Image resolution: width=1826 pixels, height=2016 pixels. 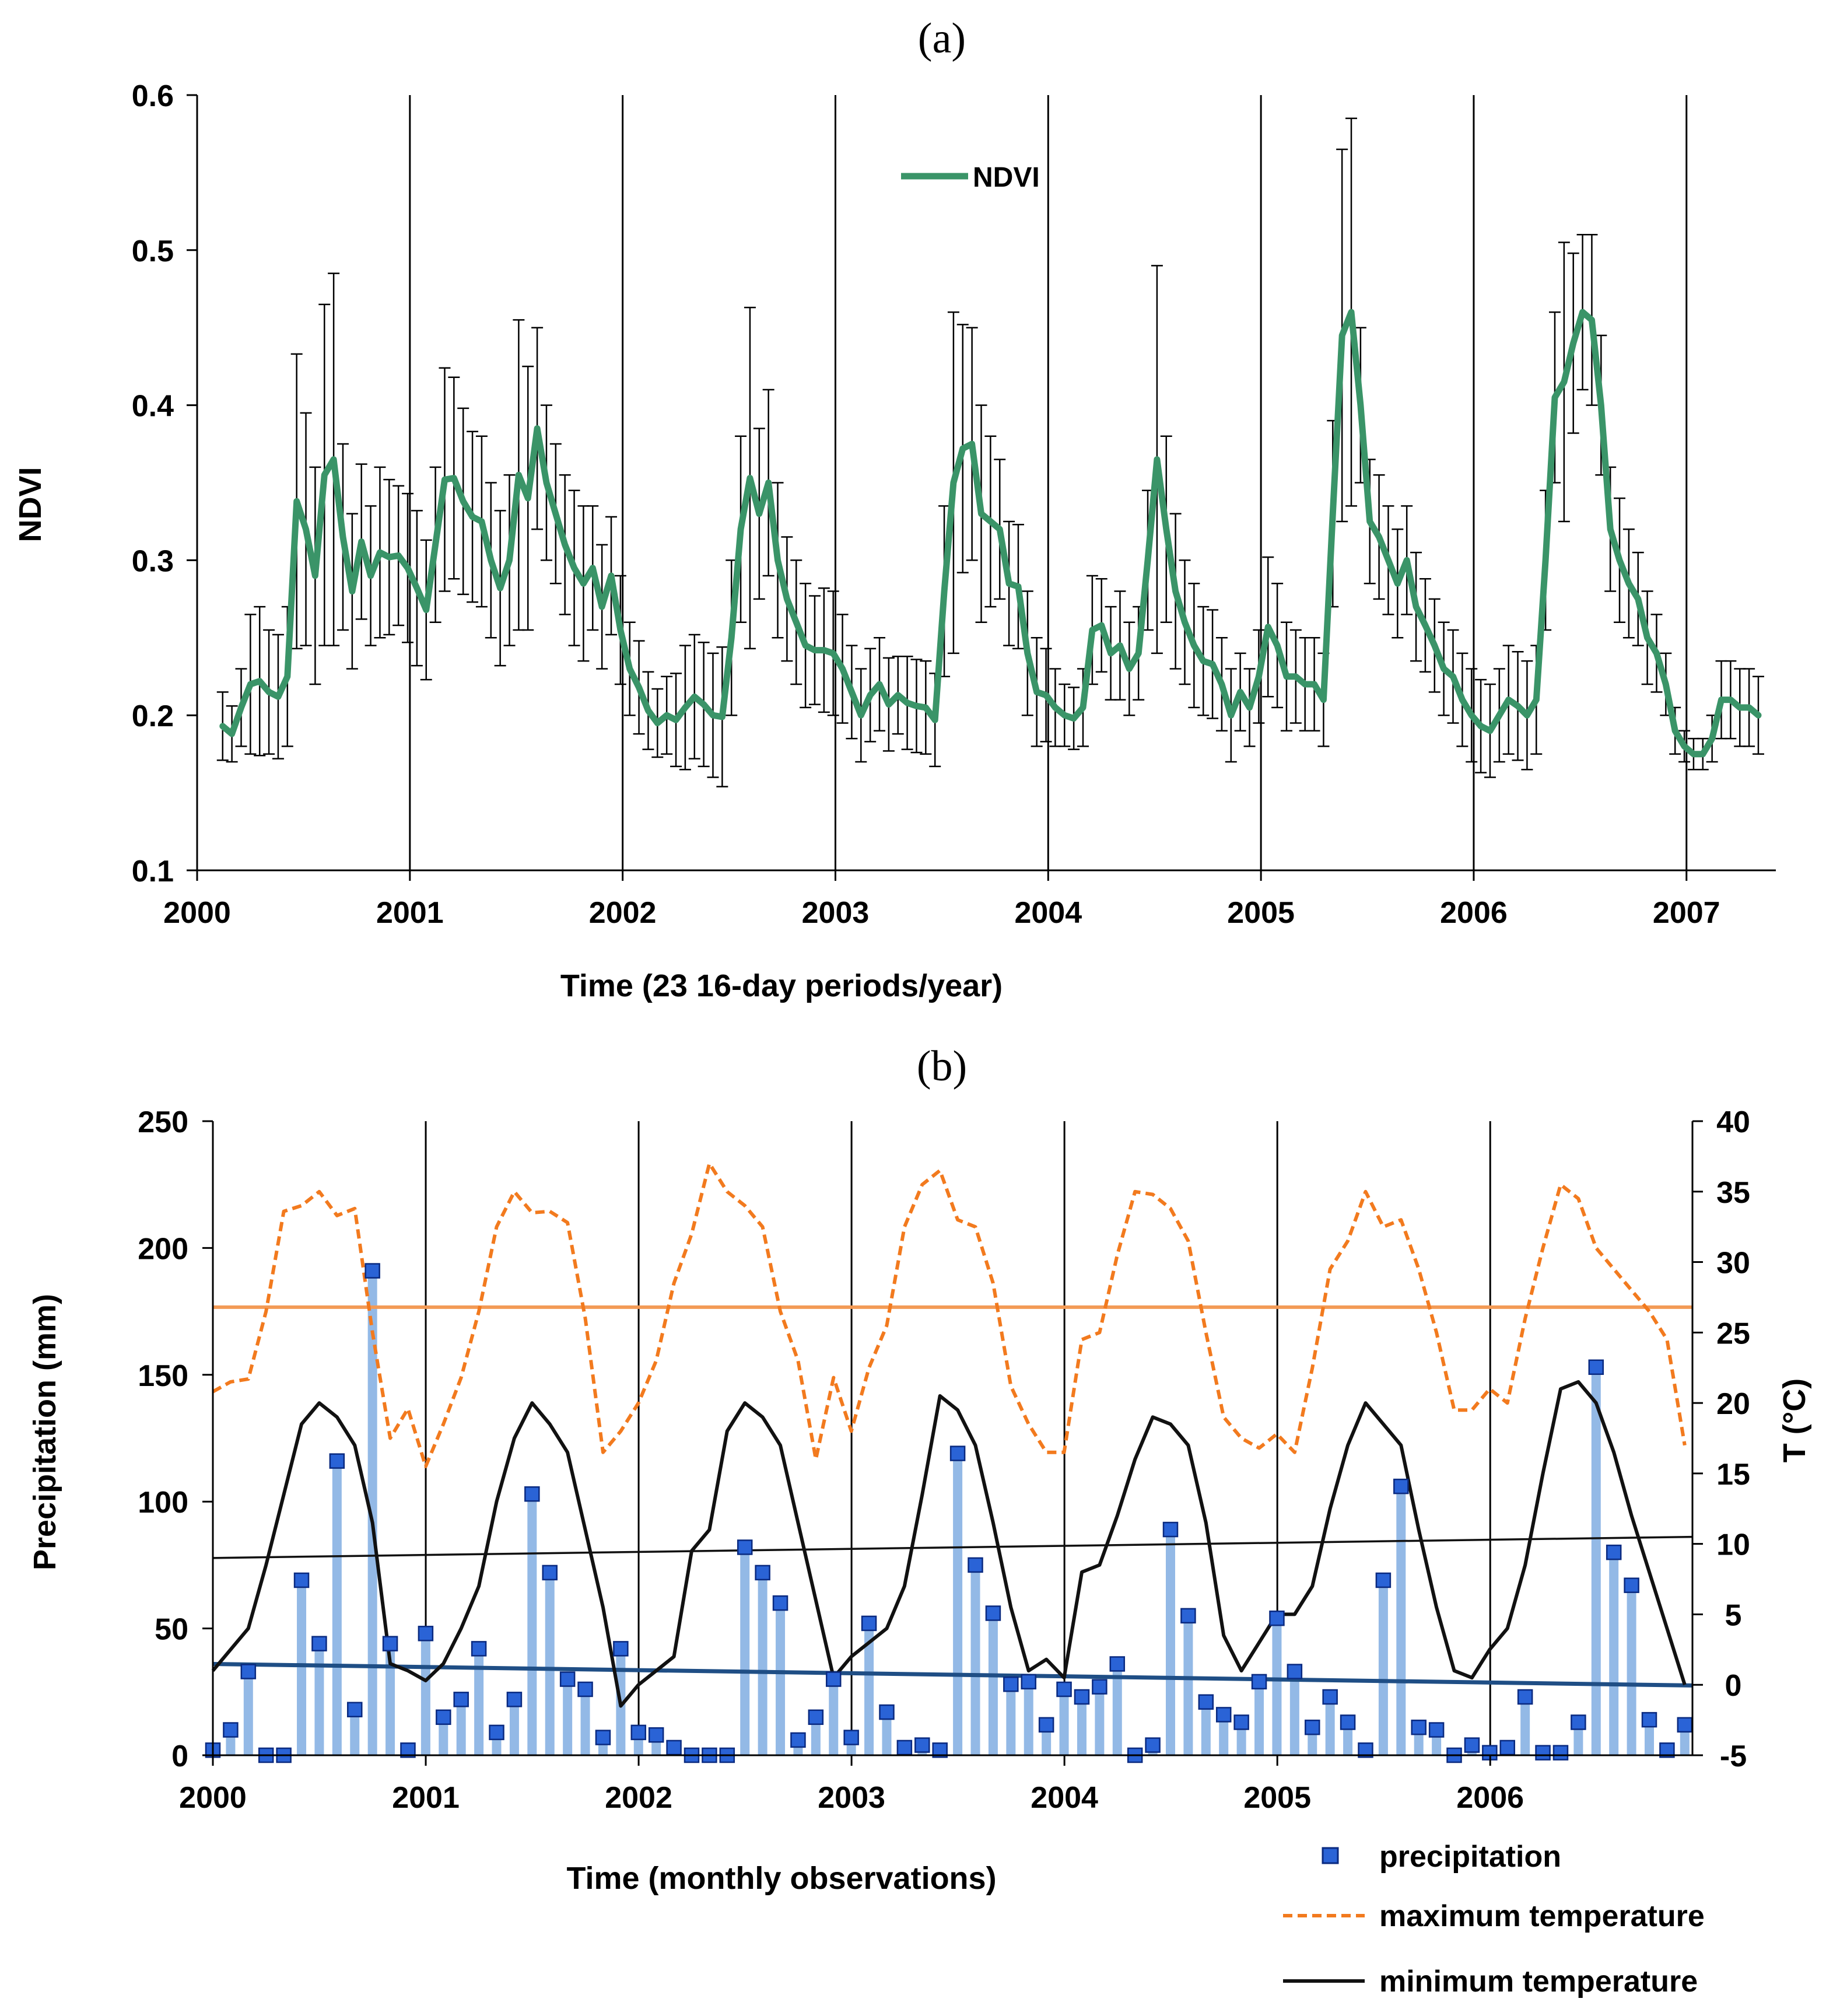 I want to click on panel-a-y-axis-title: NDVI, so click(x=30, y=504).